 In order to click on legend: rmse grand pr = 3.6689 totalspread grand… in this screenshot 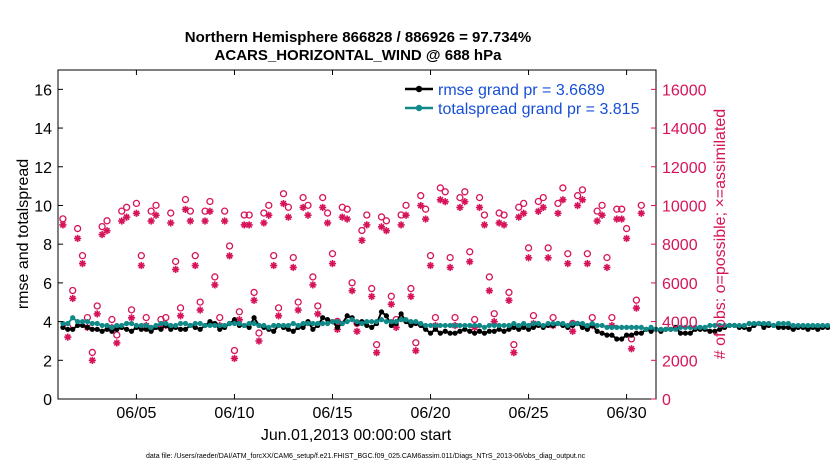, I will do `click(522, 100)`.